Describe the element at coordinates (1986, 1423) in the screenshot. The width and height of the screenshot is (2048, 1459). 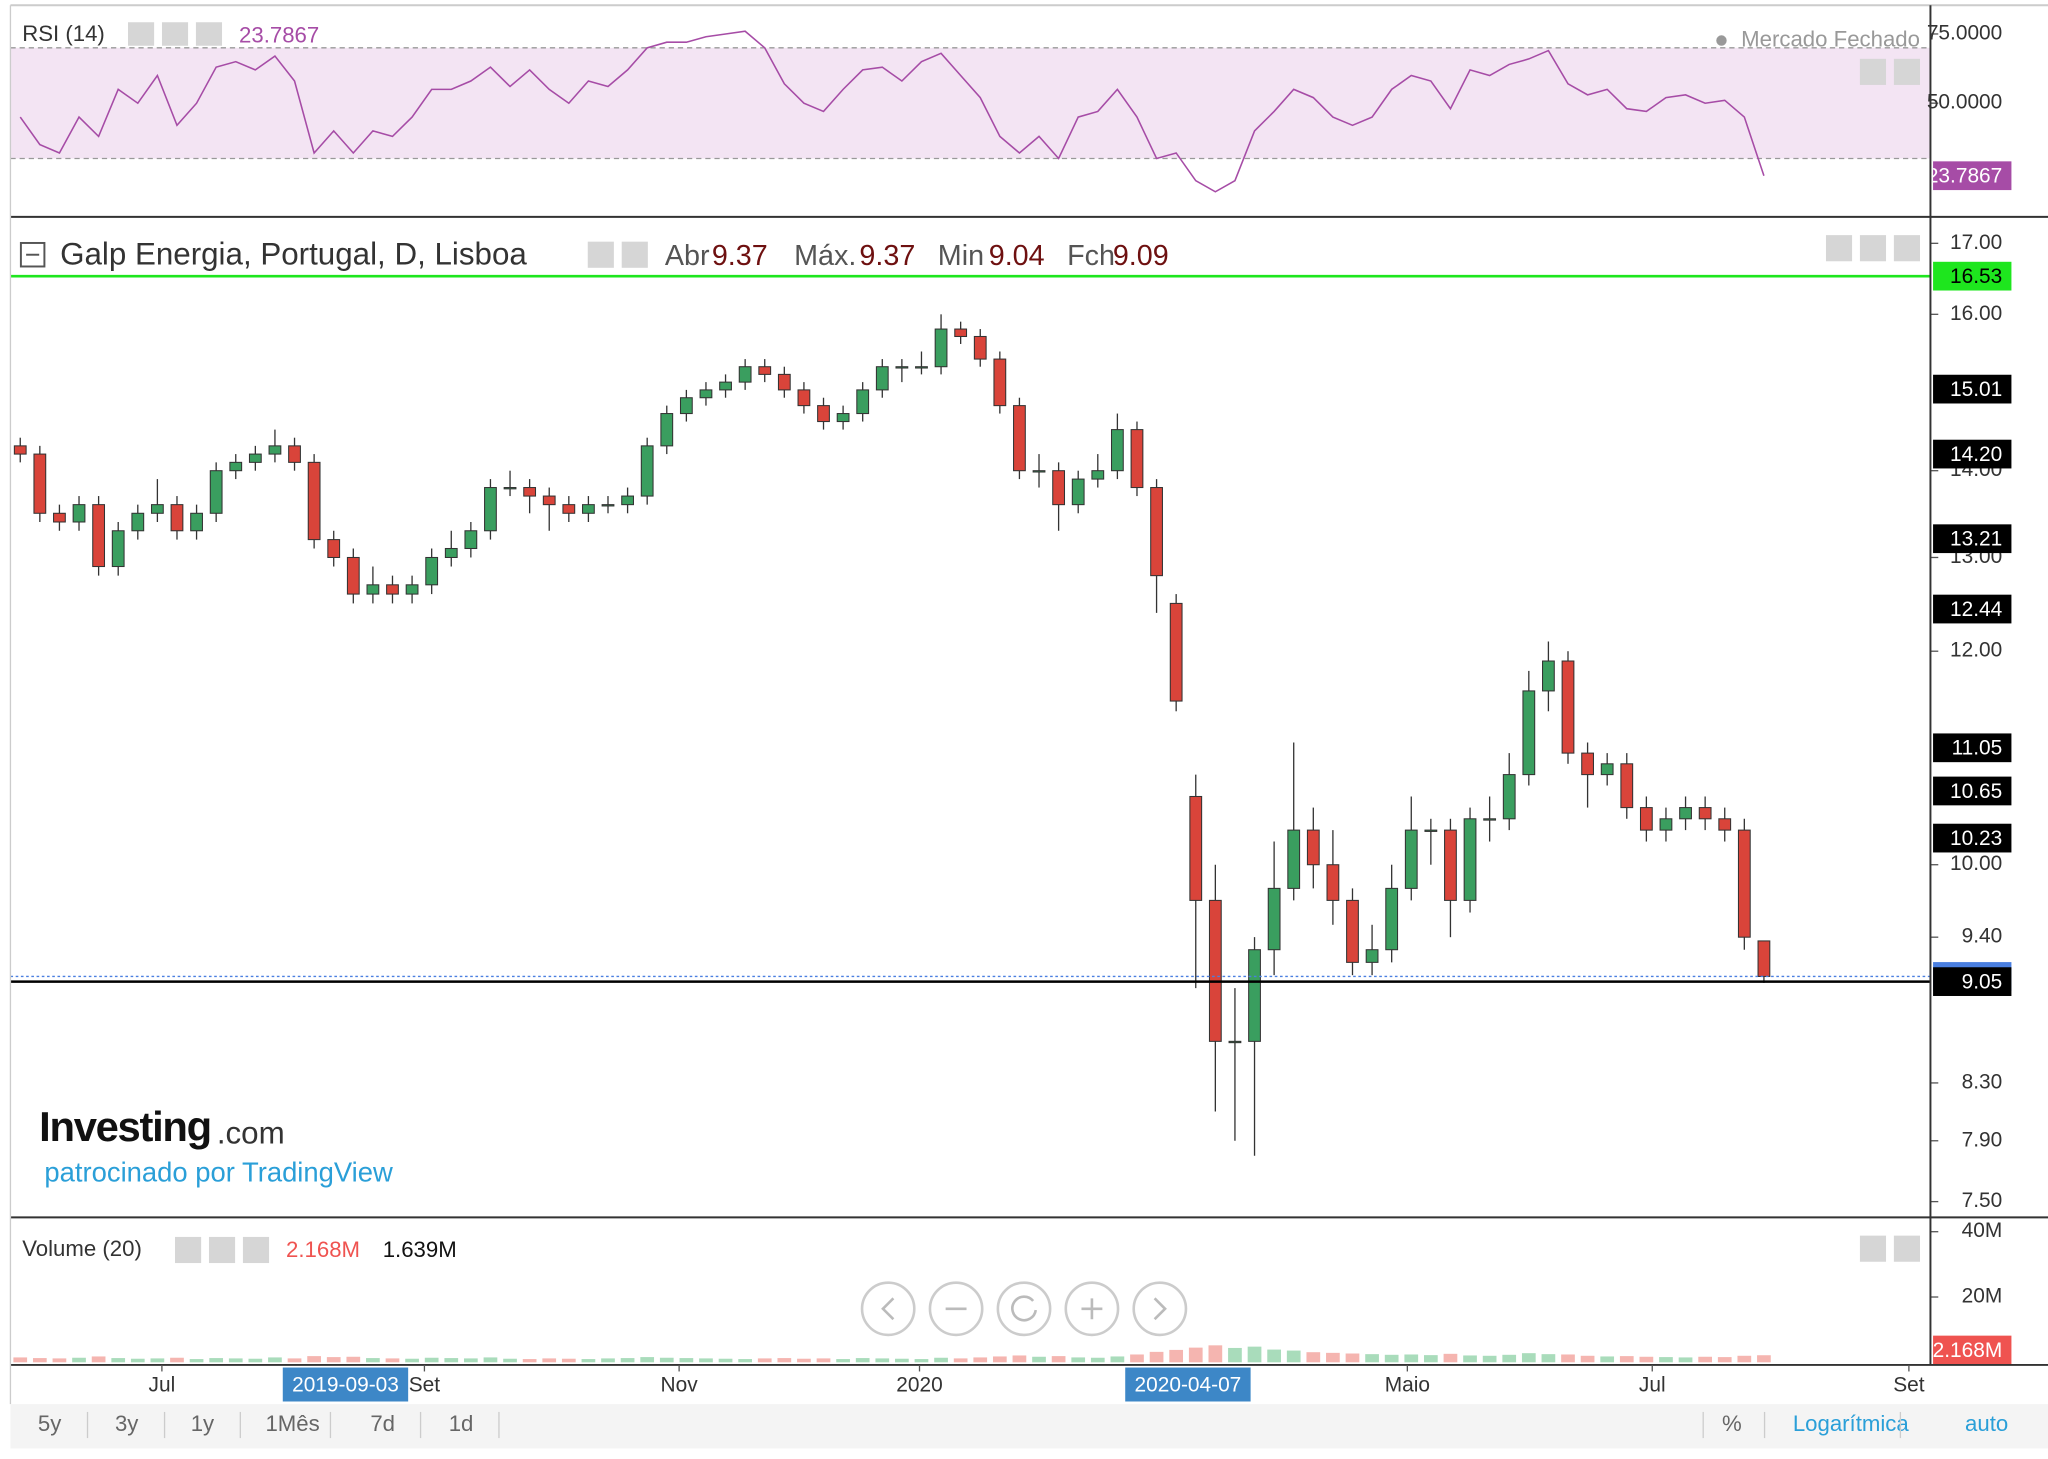
I see `toolbar-option: auto` at that location.